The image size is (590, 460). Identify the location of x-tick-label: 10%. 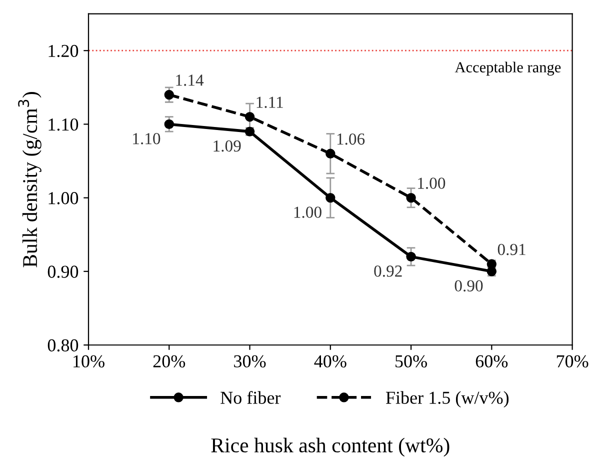
(89, 361).